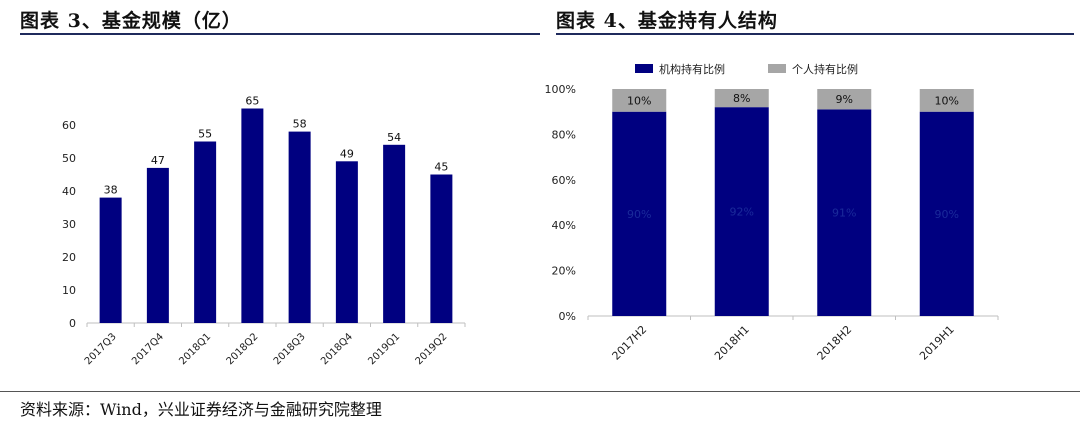 The image size is (1080, 427). I want to click on x-tick-label: 2018H1, so click(732, 343).